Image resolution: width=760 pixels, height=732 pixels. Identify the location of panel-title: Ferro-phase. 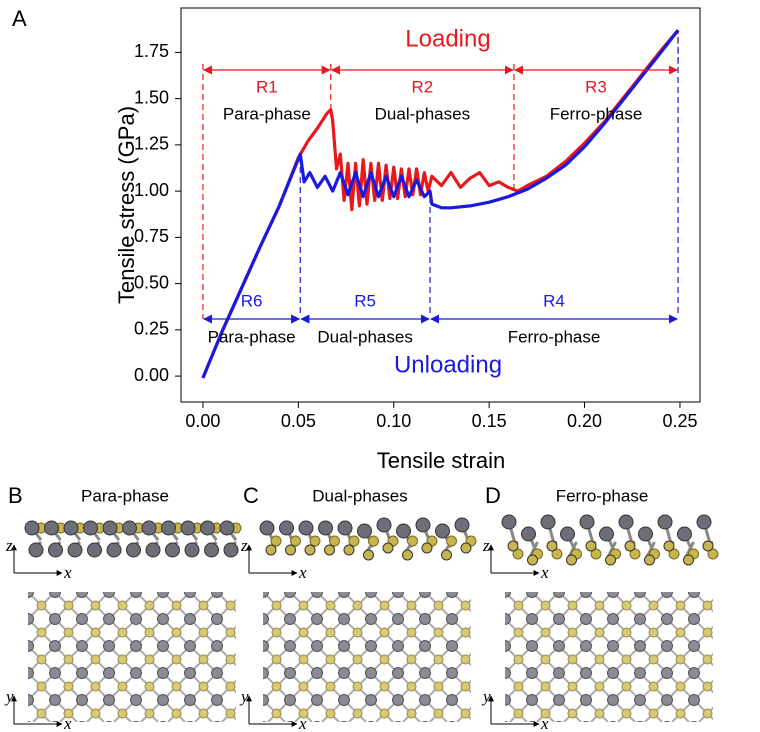
(602, 495).